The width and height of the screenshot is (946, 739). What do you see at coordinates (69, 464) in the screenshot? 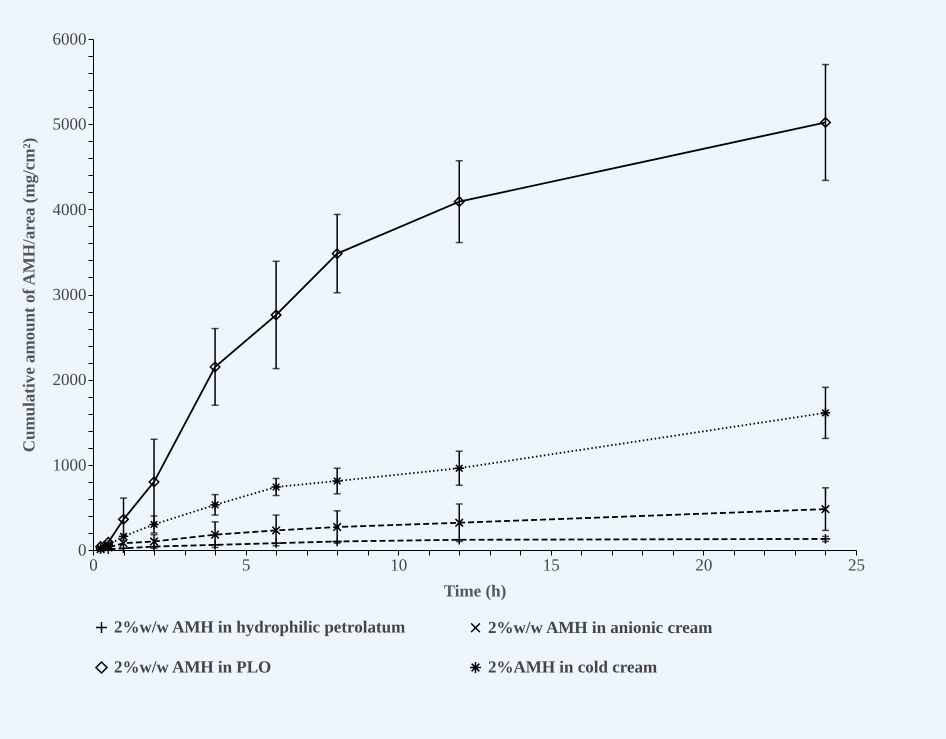
I see `y-tick-label: 1000` at bounding box center [69, 464].